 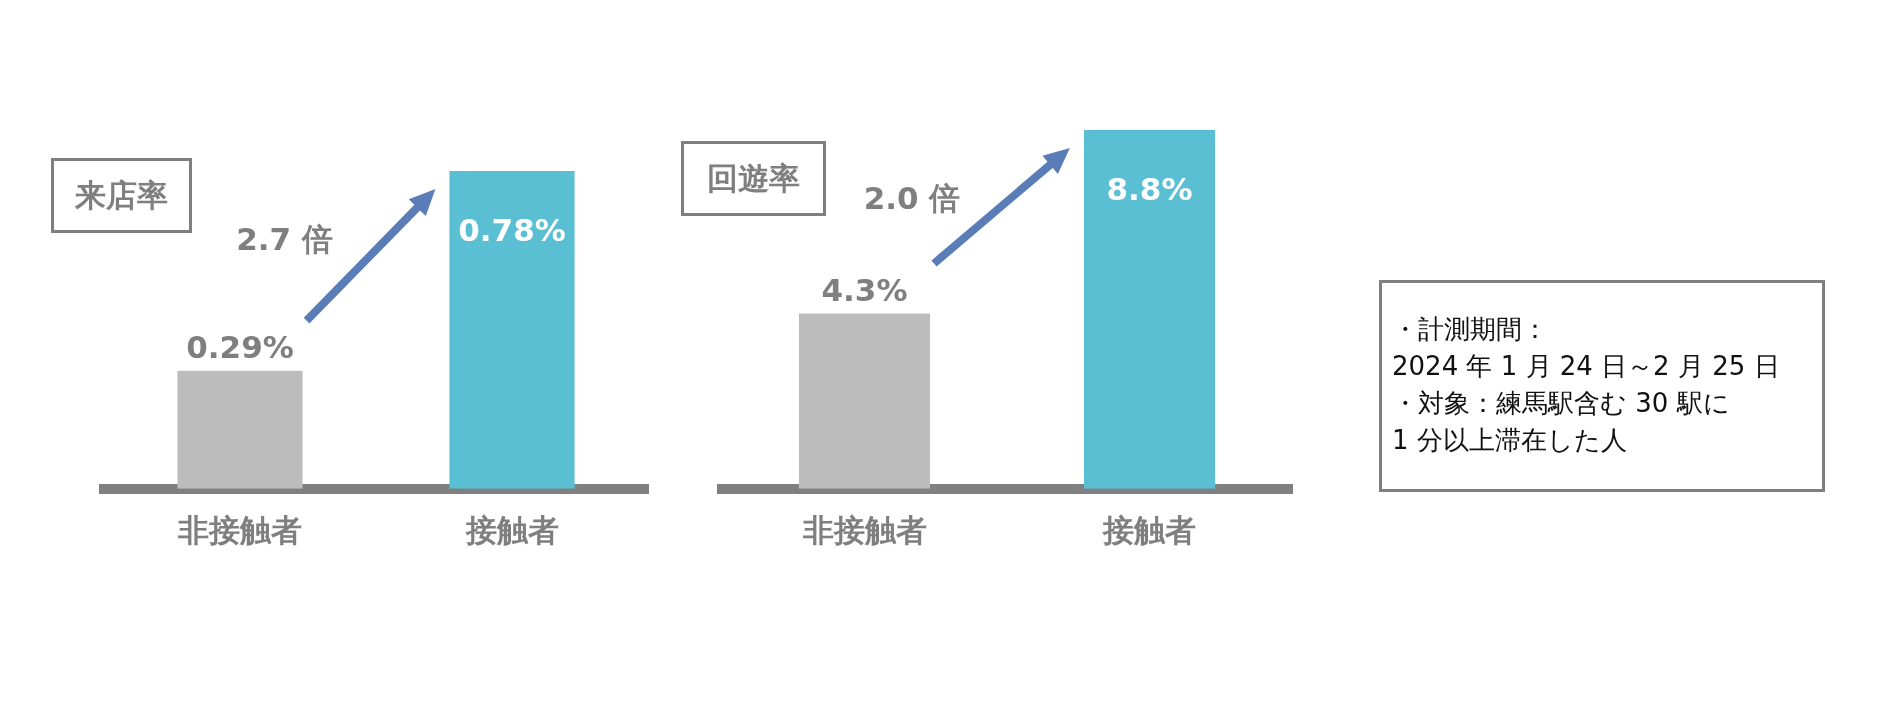 I want to click on chart-title: 来店率, so click(x=121, y=195).